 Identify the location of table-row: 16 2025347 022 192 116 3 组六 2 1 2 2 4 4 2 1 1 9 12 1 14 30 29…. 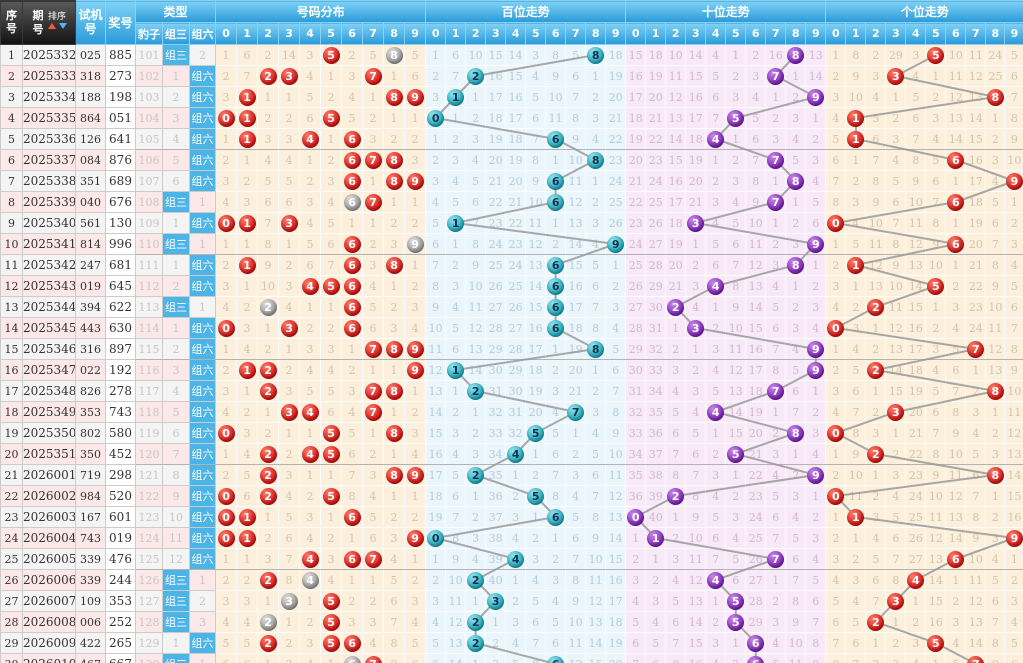
(511, 370).